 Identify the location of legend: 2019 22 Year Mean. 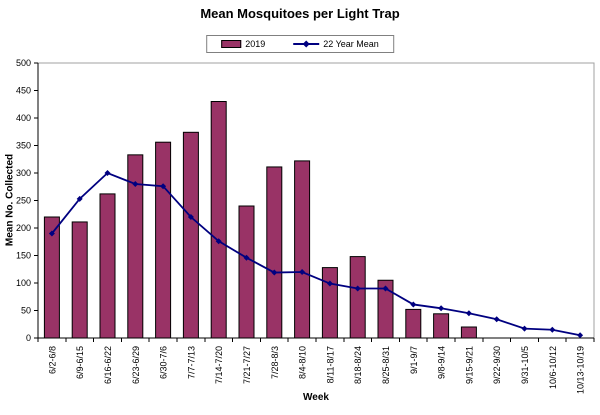
(300, 44).